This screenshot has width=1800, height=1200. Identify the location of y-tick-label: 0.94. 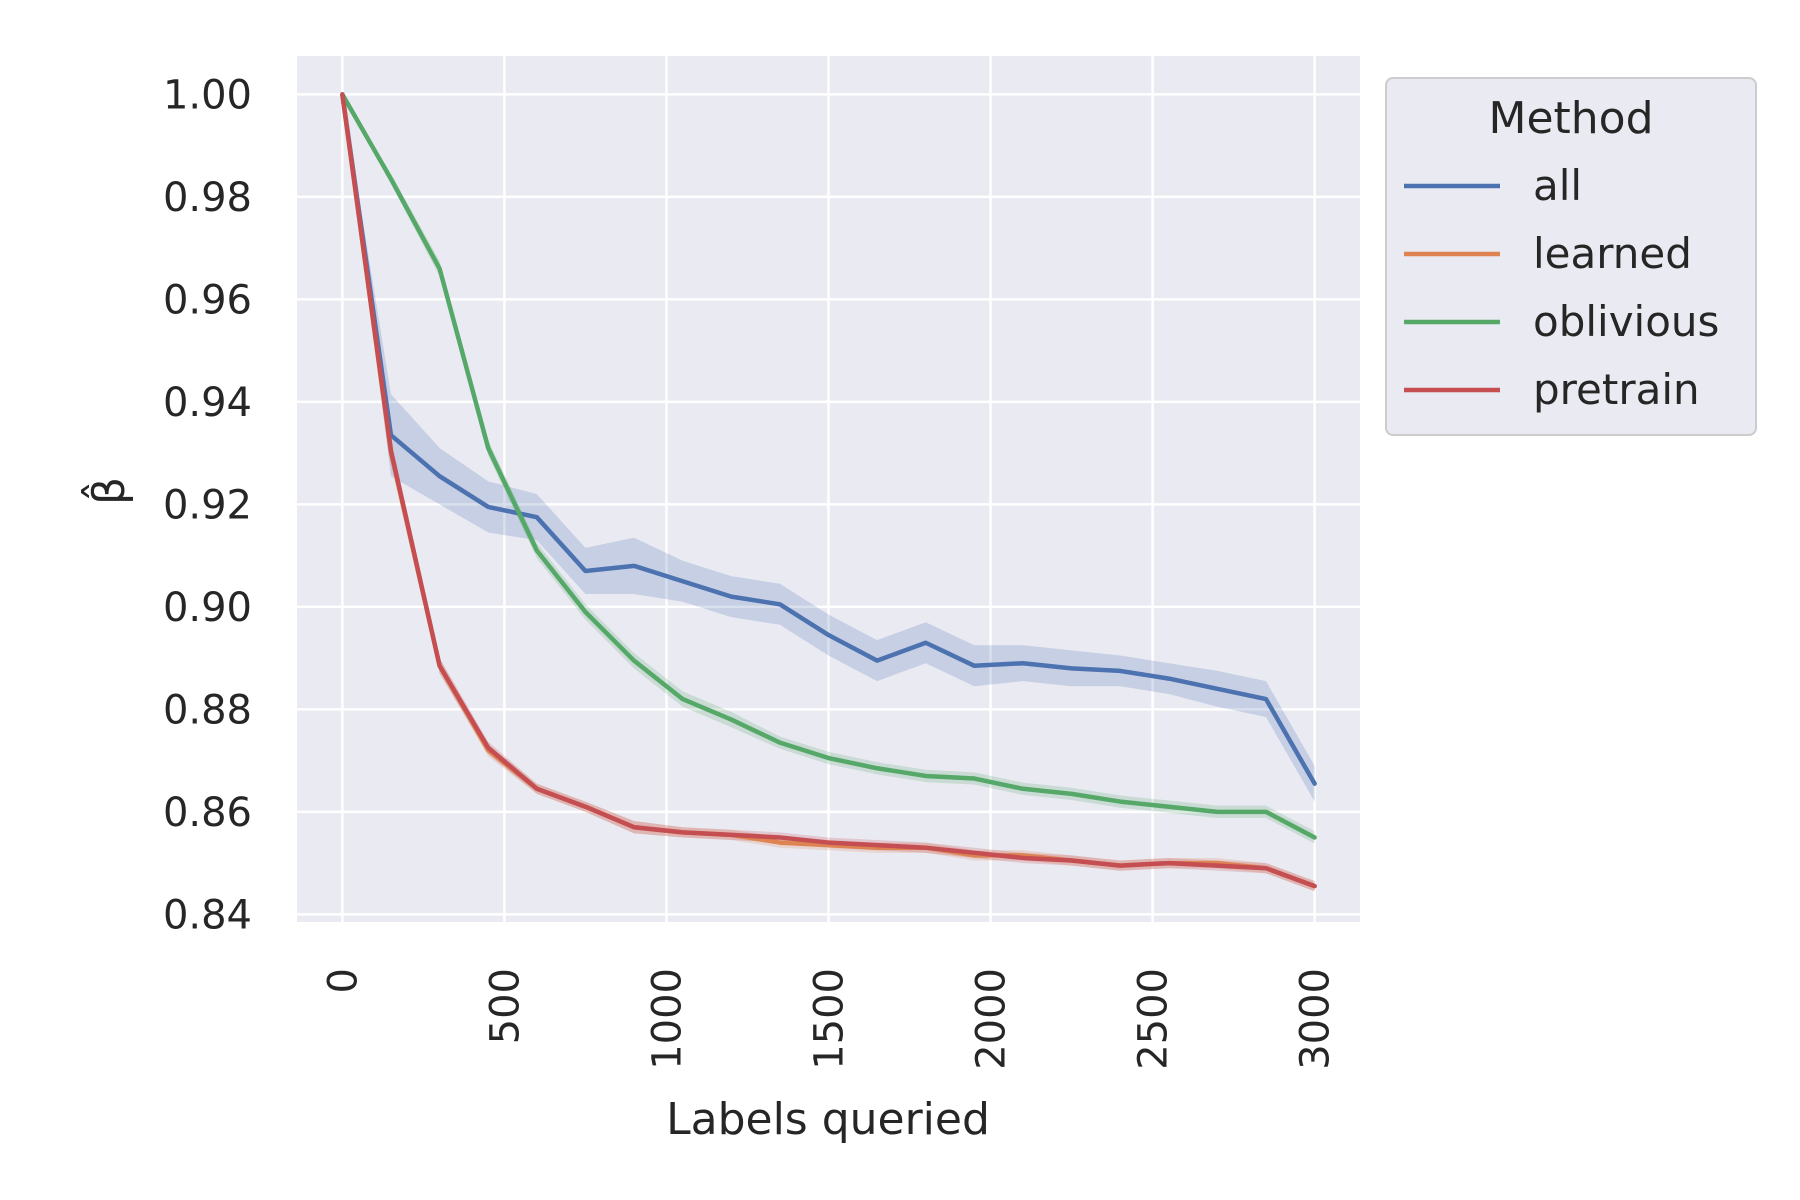
(207, 403).